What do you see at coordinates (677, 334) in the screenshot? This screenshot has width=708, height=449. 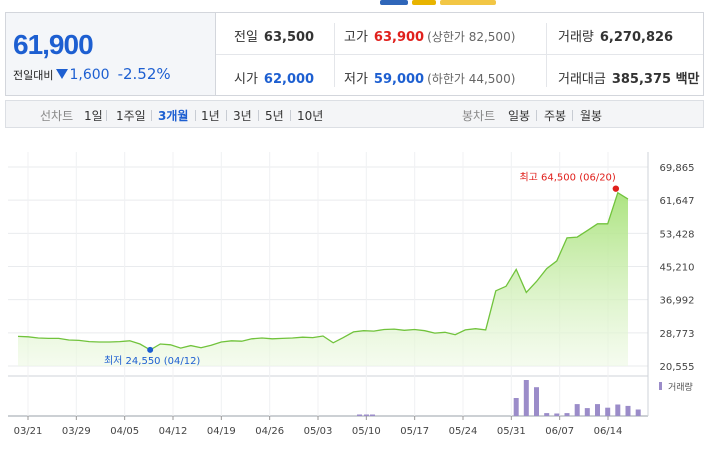 I see `y-tick-label: 28,773` at bounding box center [677, 334].